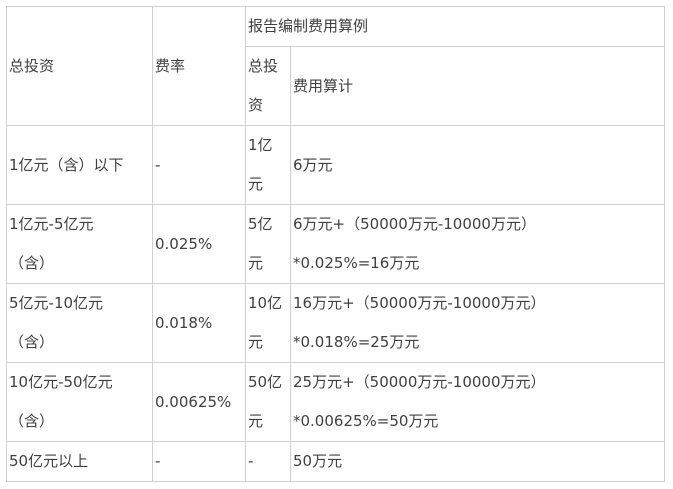 The height and width of the screenshot is (489, 673). What do you see at coordinates (268, 244) in the screenshot?
I see `cell-investment: 5亿 元` at bounding box center [268, 244].